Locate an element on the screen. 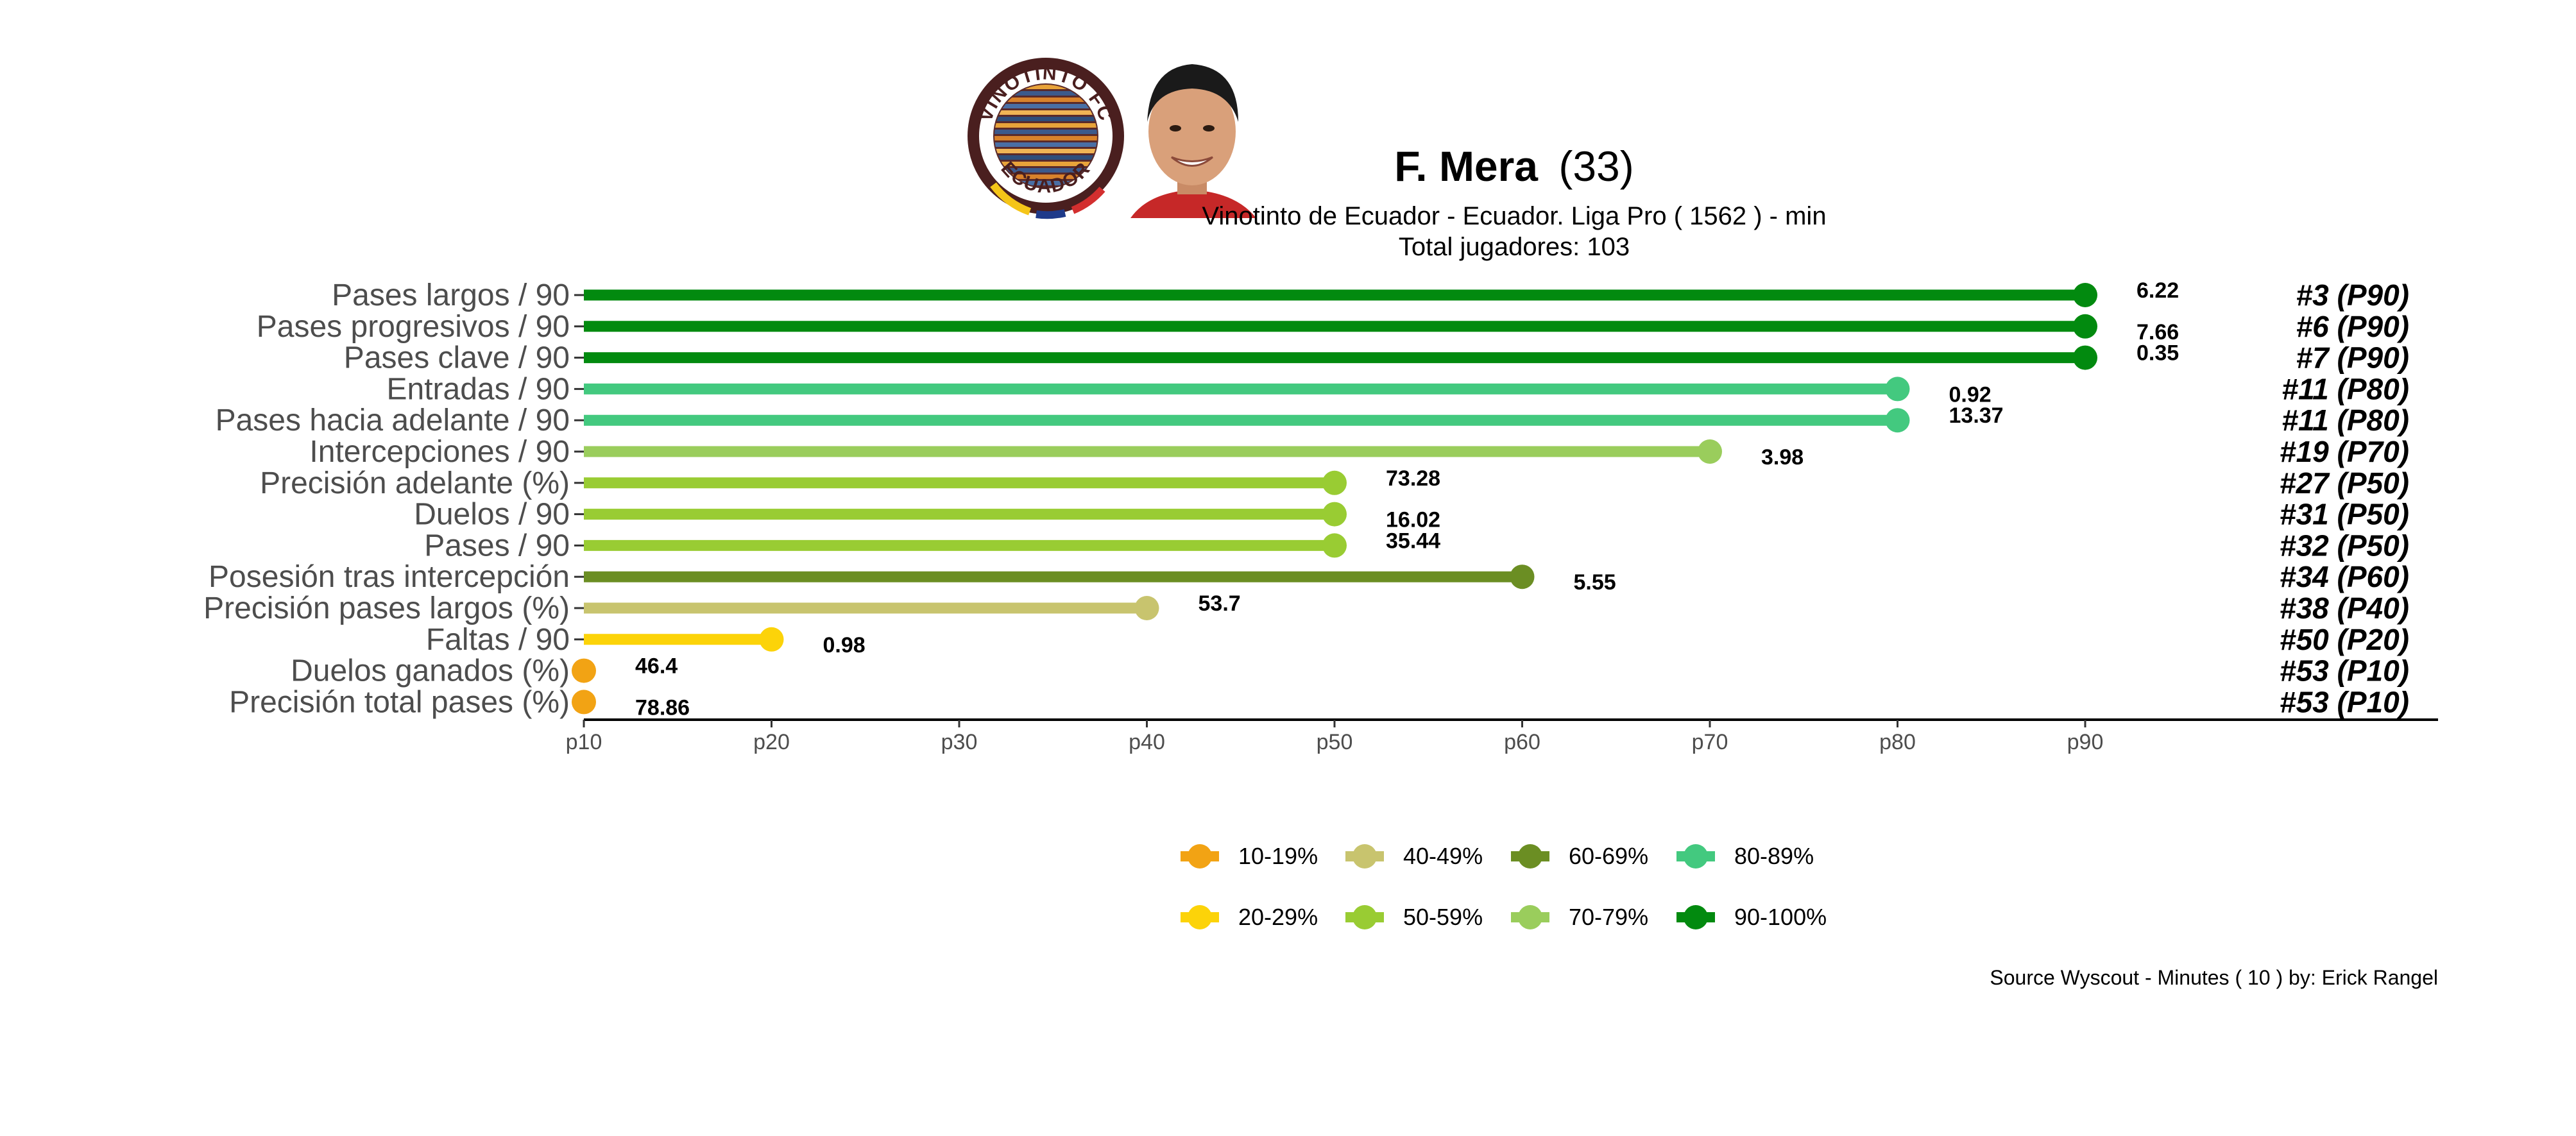  metric-label: Pases hacia adelante / 90 is located at coordinates (393, 420).